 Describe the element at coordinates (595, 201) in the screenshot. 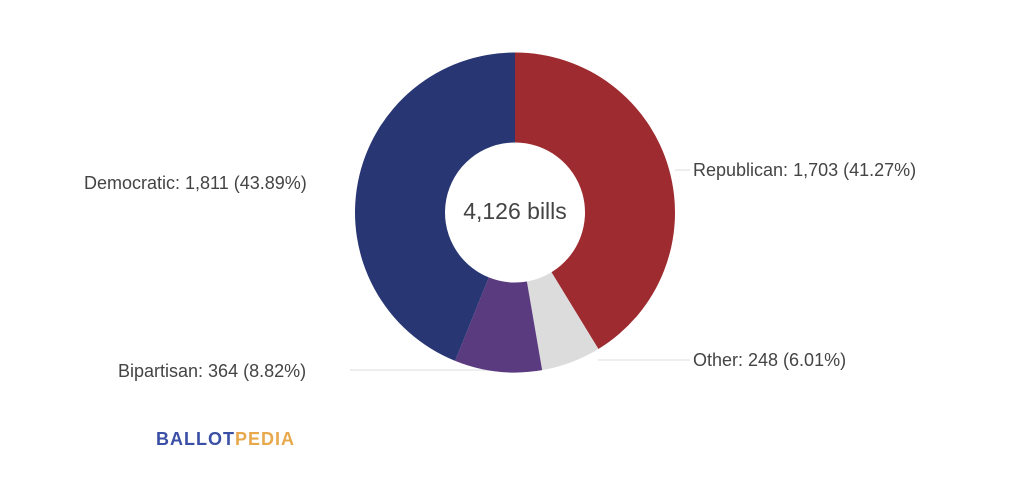

I see `slice-republican` at that location.